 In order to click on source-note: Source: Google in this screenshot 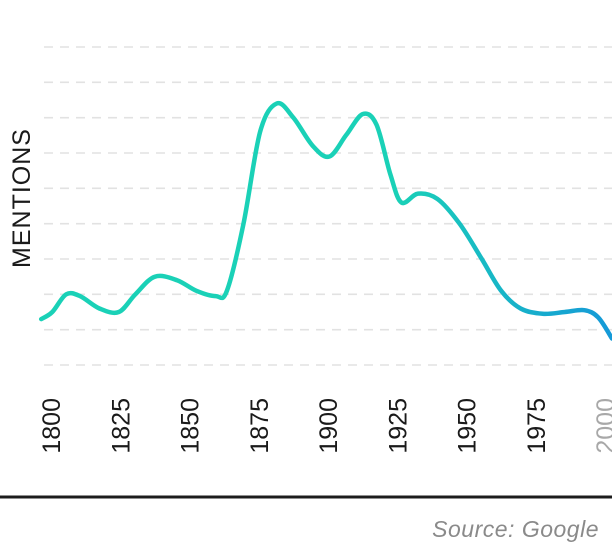, I will do `click(515, 529)`.